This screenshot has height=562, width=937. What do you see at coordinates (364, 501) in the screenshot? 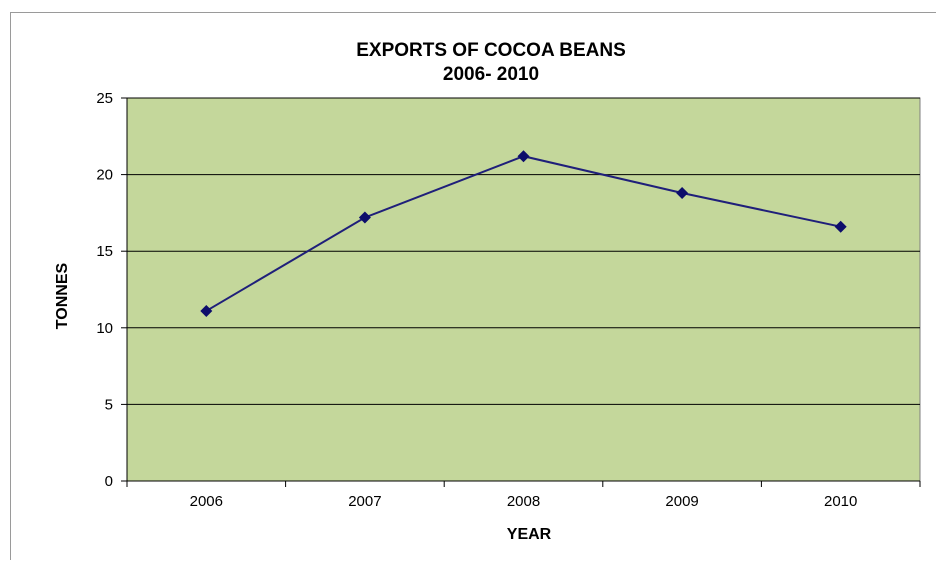
I see `x-tick-label: 2007` at bounding box center [364, 501].